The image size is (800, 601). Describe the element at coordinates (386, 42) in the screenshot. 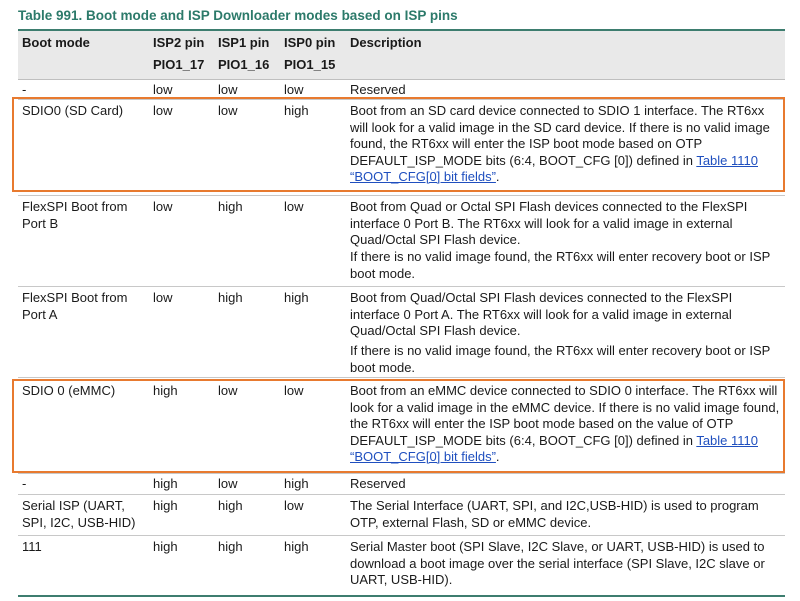

I see `header-description: Description` at that location.